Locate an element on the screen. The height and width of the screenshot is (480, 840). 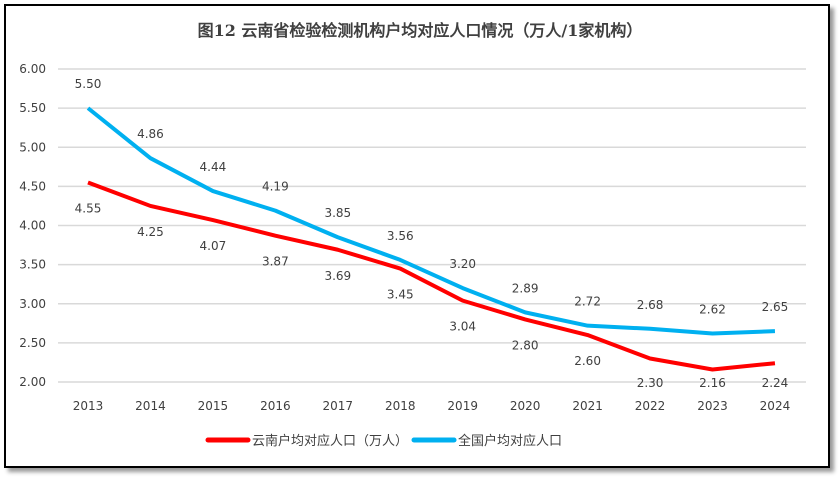
data-label: 2.72 is located at coordinates (587, 302).